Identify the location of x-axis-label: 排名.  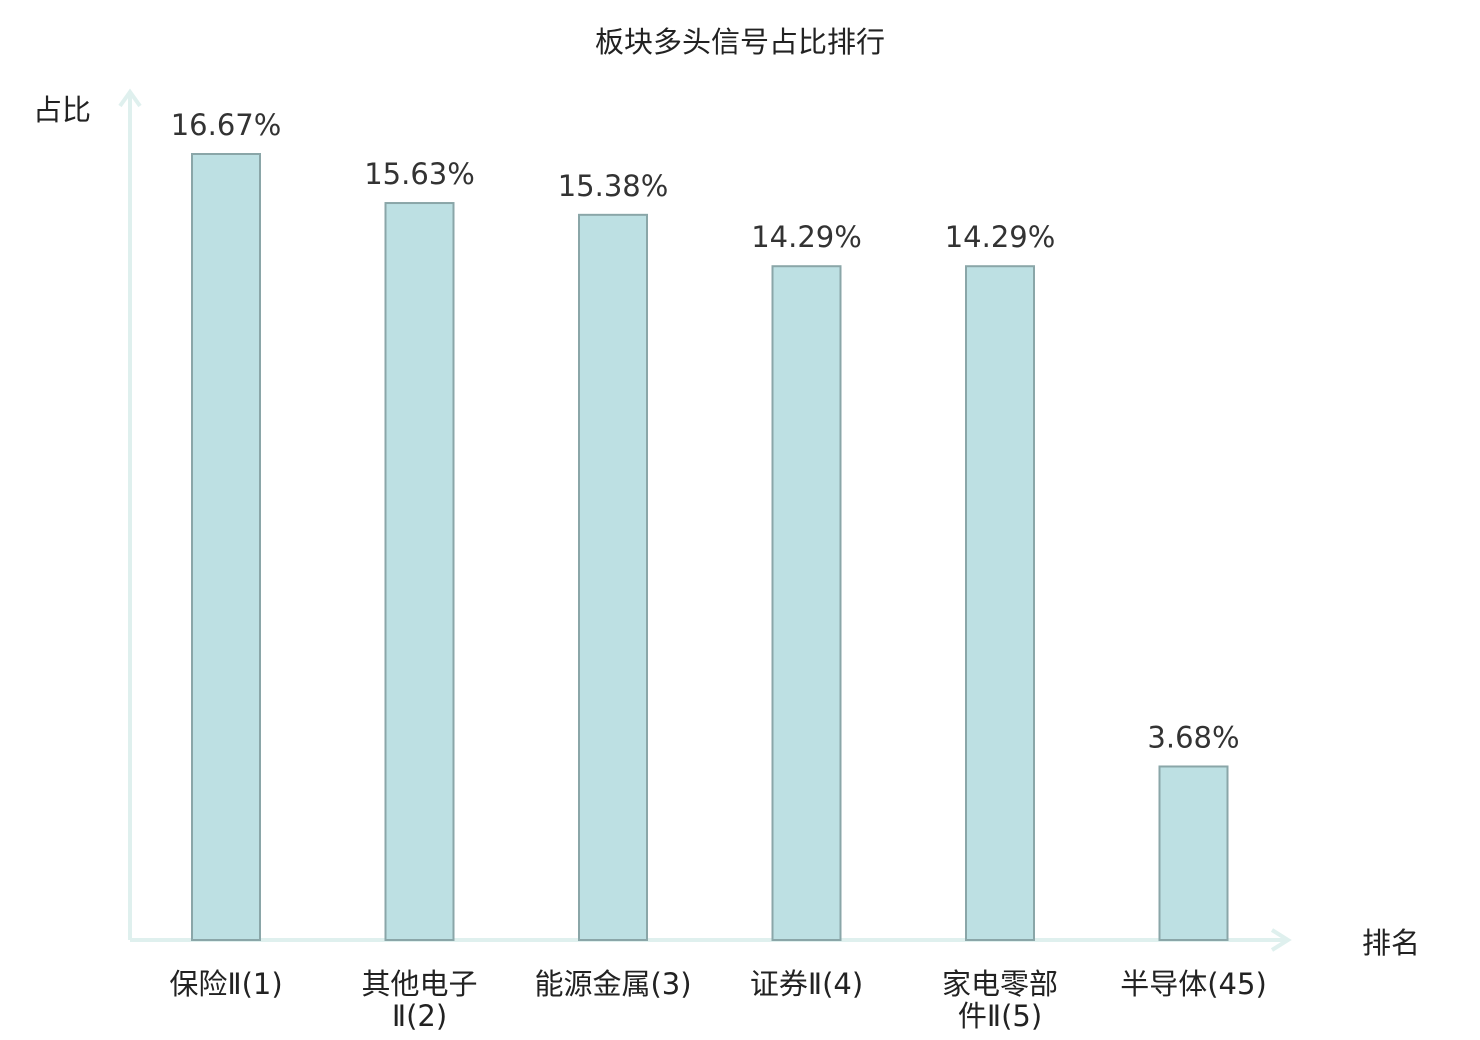
(1391, 943).